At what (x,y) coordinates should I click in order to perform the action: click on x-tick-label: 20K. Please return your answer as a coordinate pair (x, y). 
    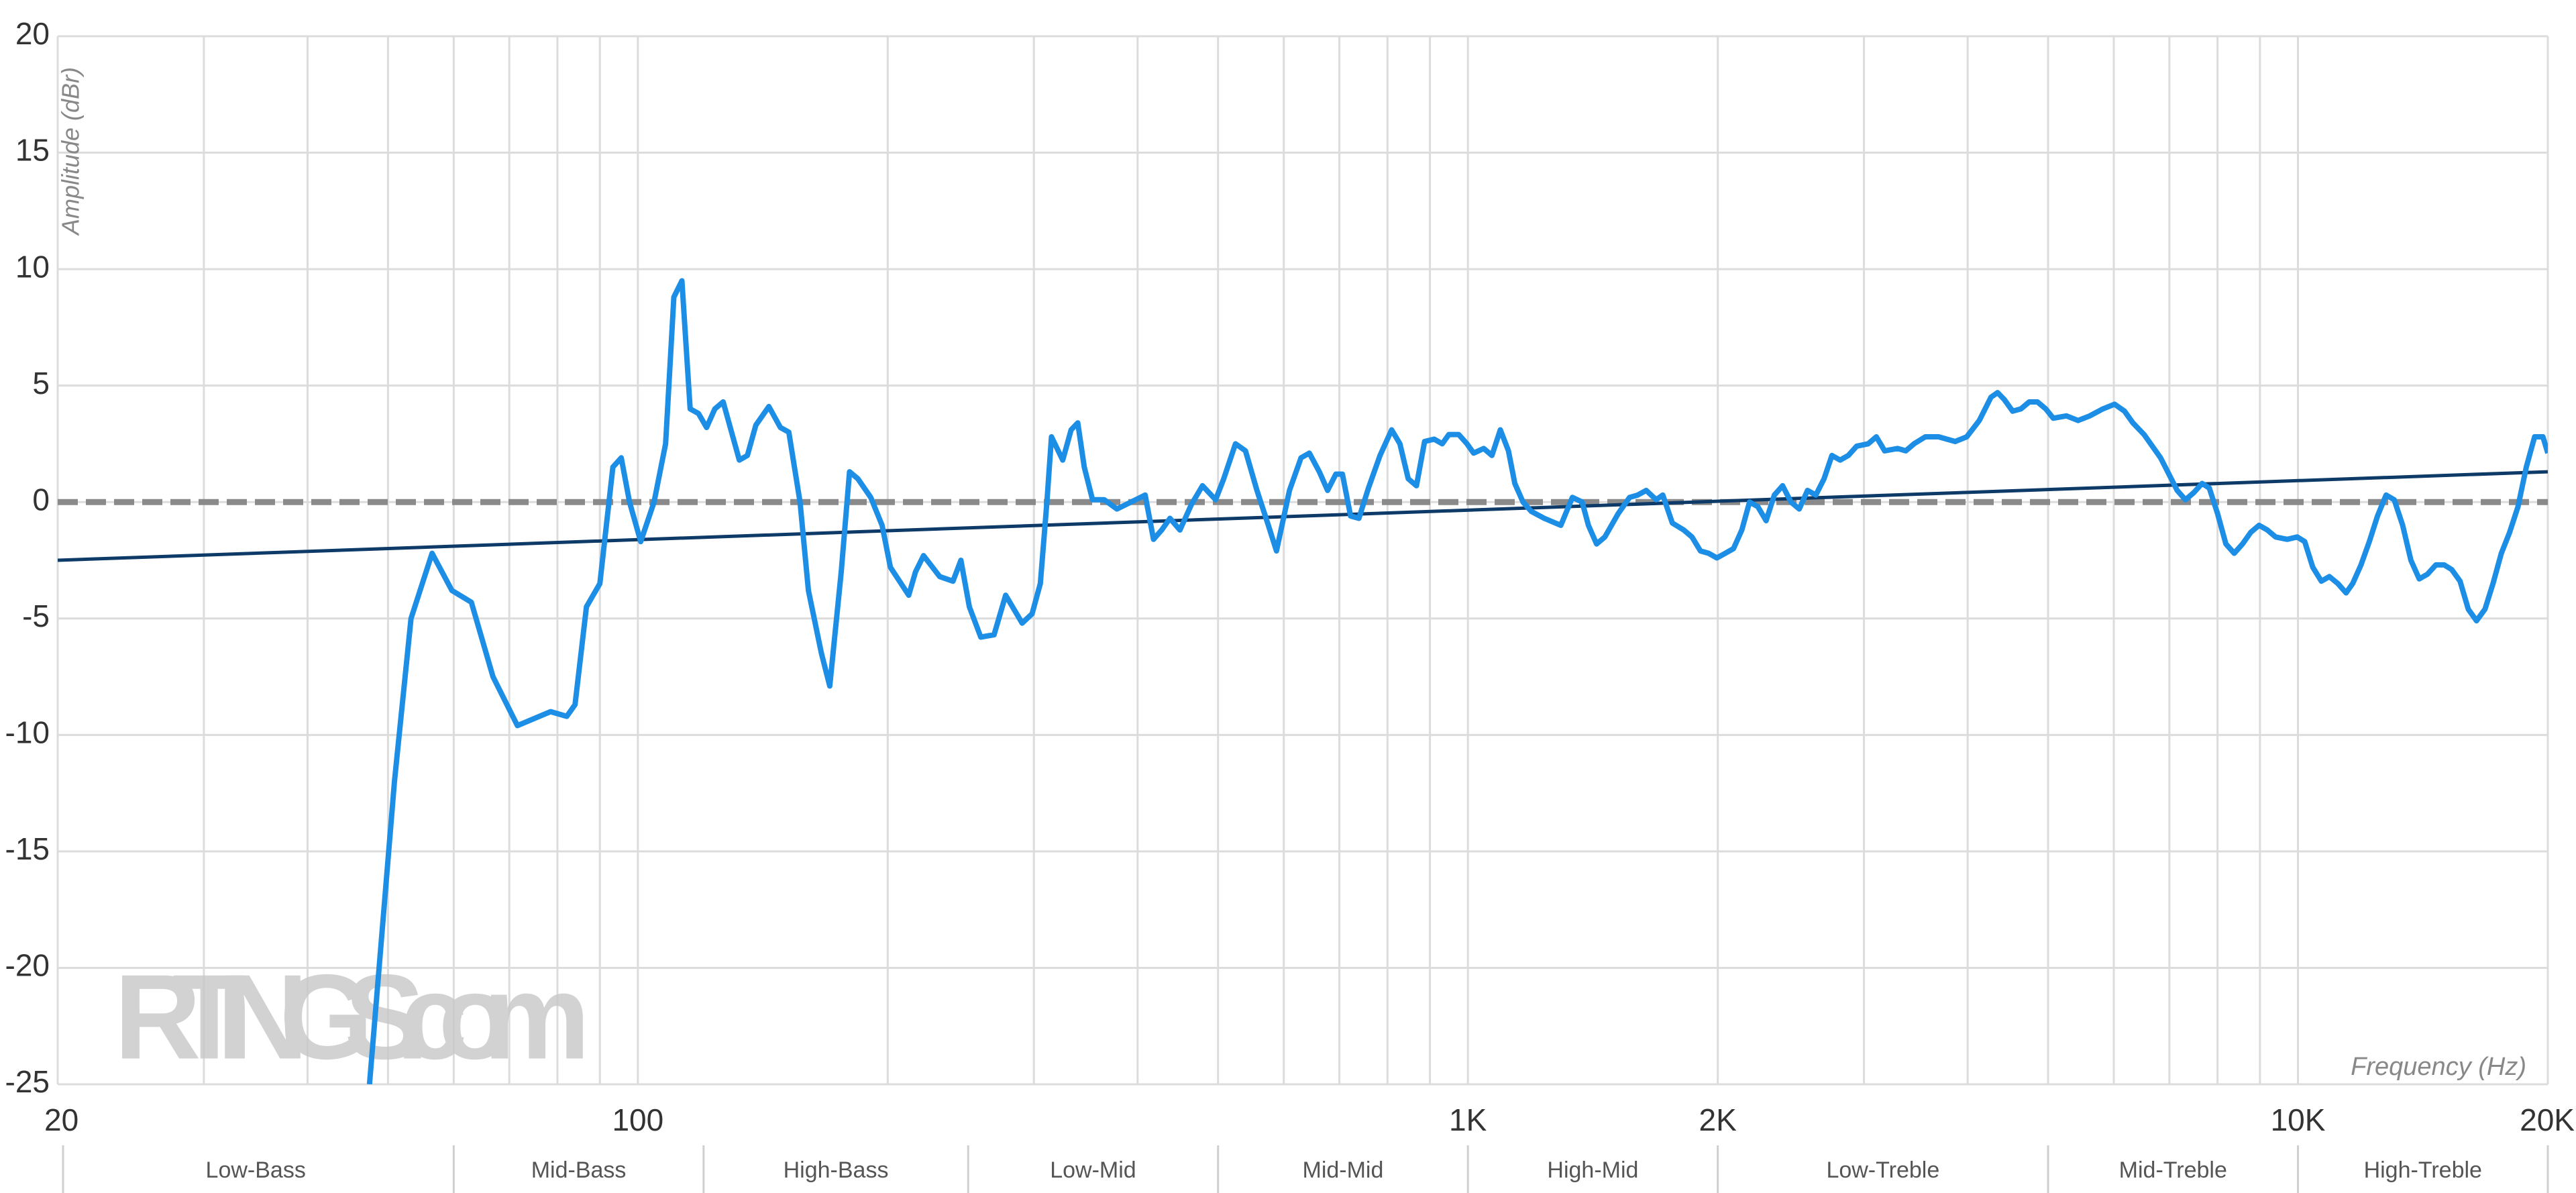
    Looking at the image, I should click on (2547, 1119).